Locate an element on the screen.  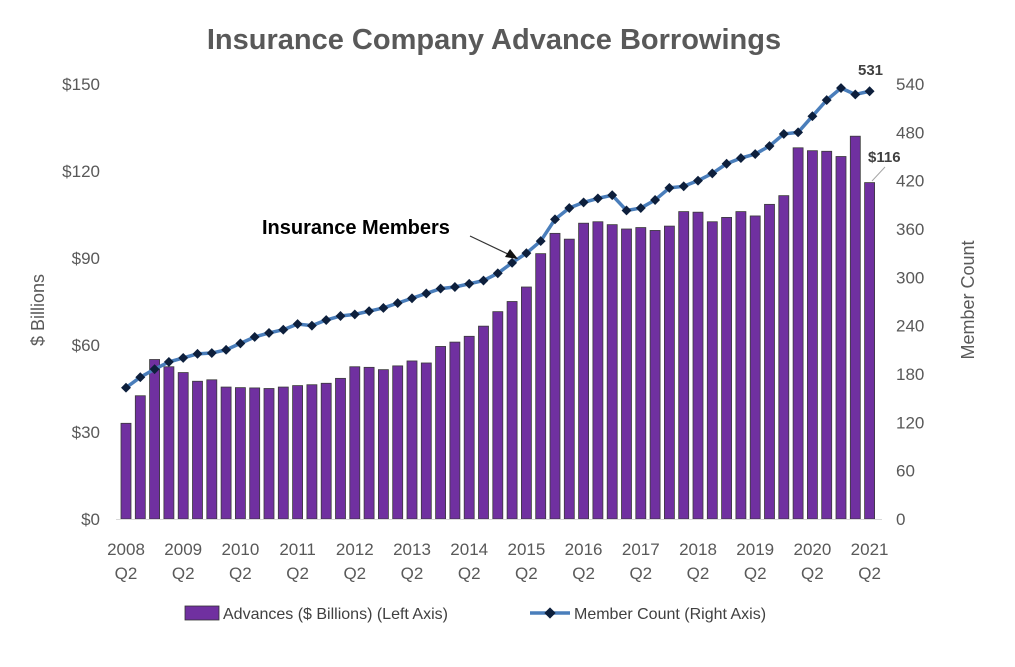
right-tick-label: 360 is located at coordinates (910, 229).